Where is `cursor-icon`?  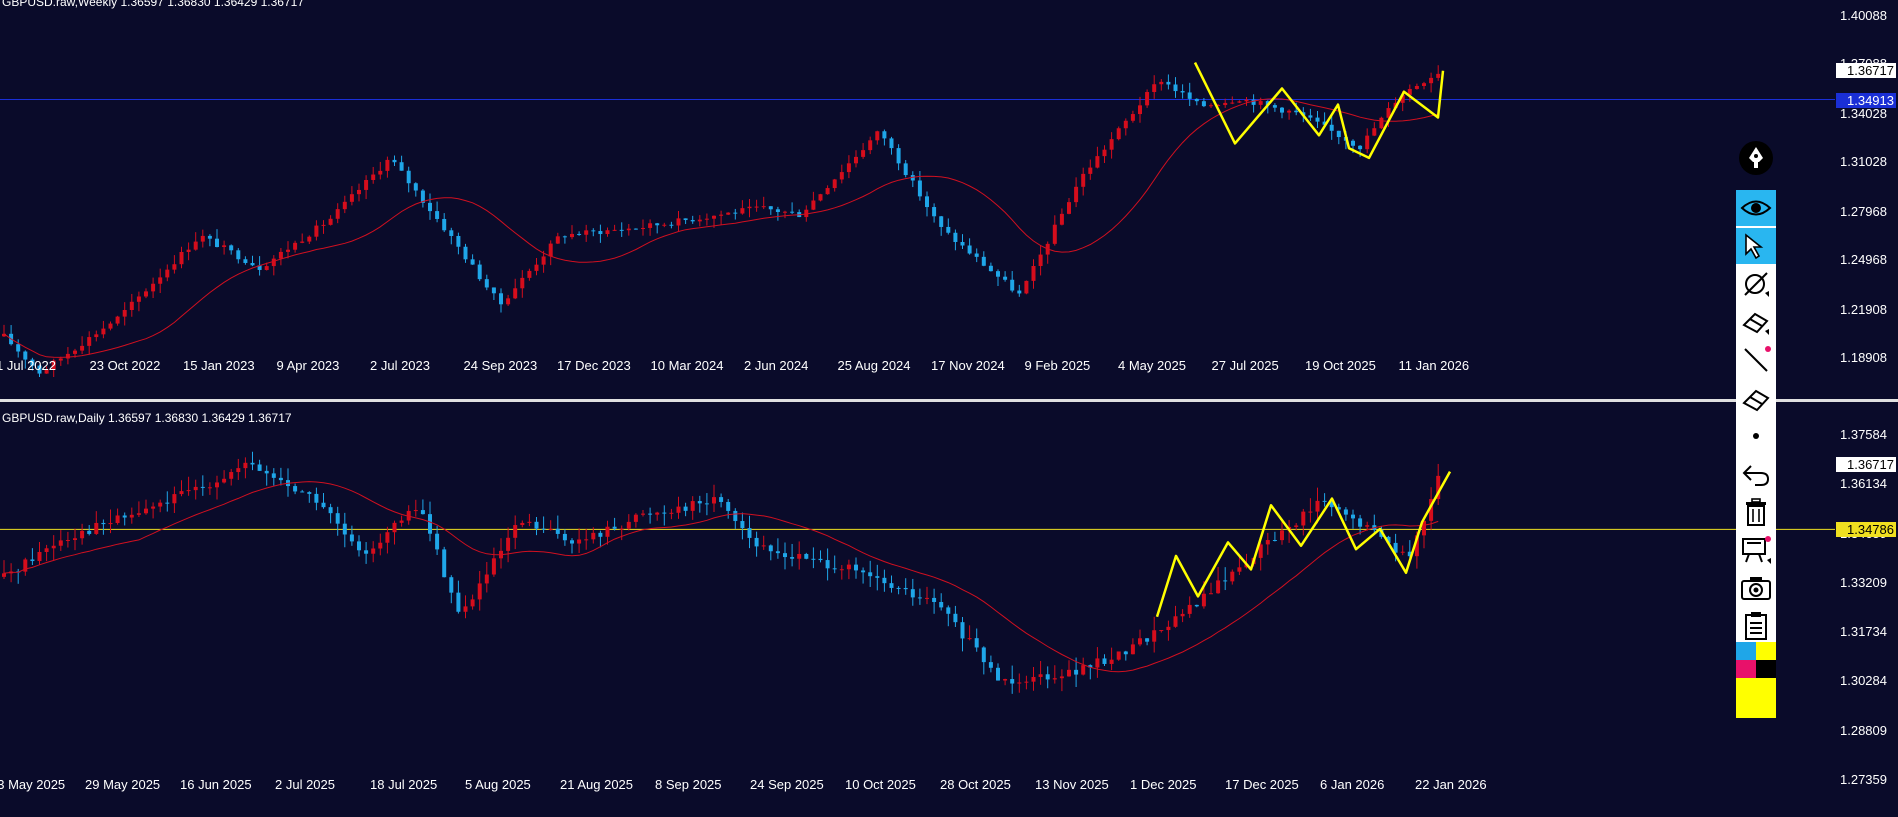
cursor-icon is located at coordinates (1756, 246).